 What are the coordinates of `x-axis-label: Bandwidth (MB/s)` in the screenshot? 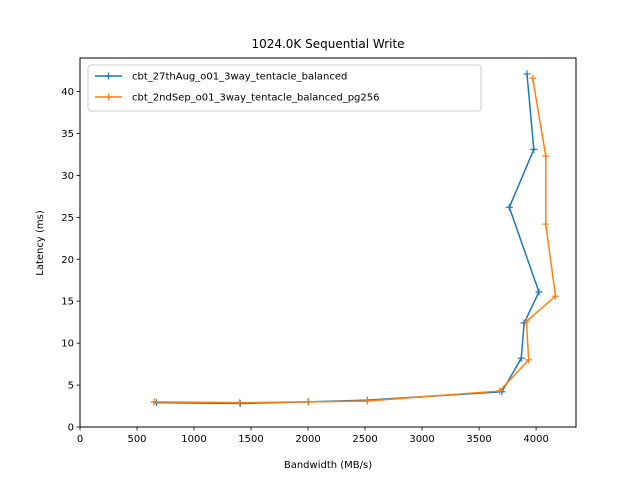 It's located at (328, 465).